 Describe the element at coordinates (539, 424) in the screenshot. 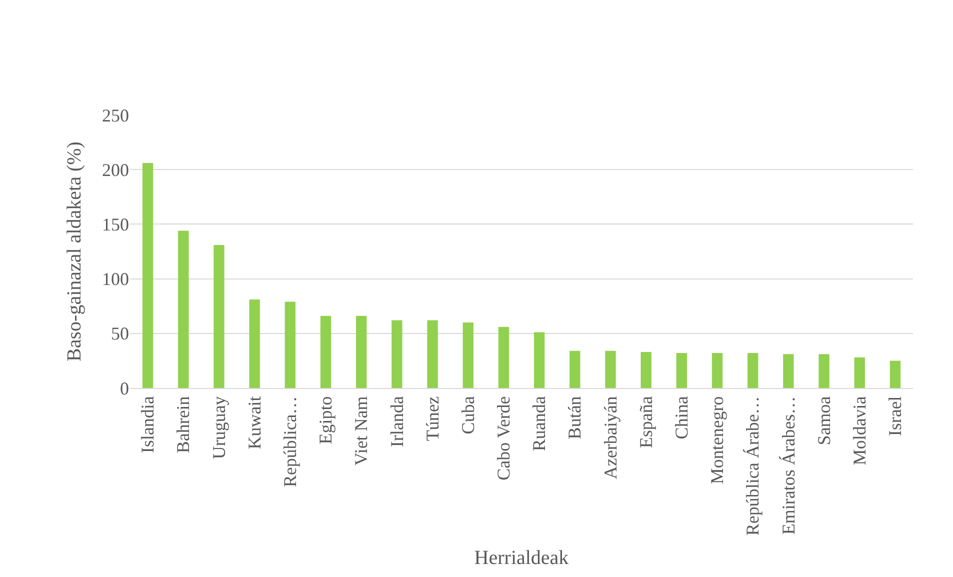

I see `x-tick-label: Ruanda` at that location.